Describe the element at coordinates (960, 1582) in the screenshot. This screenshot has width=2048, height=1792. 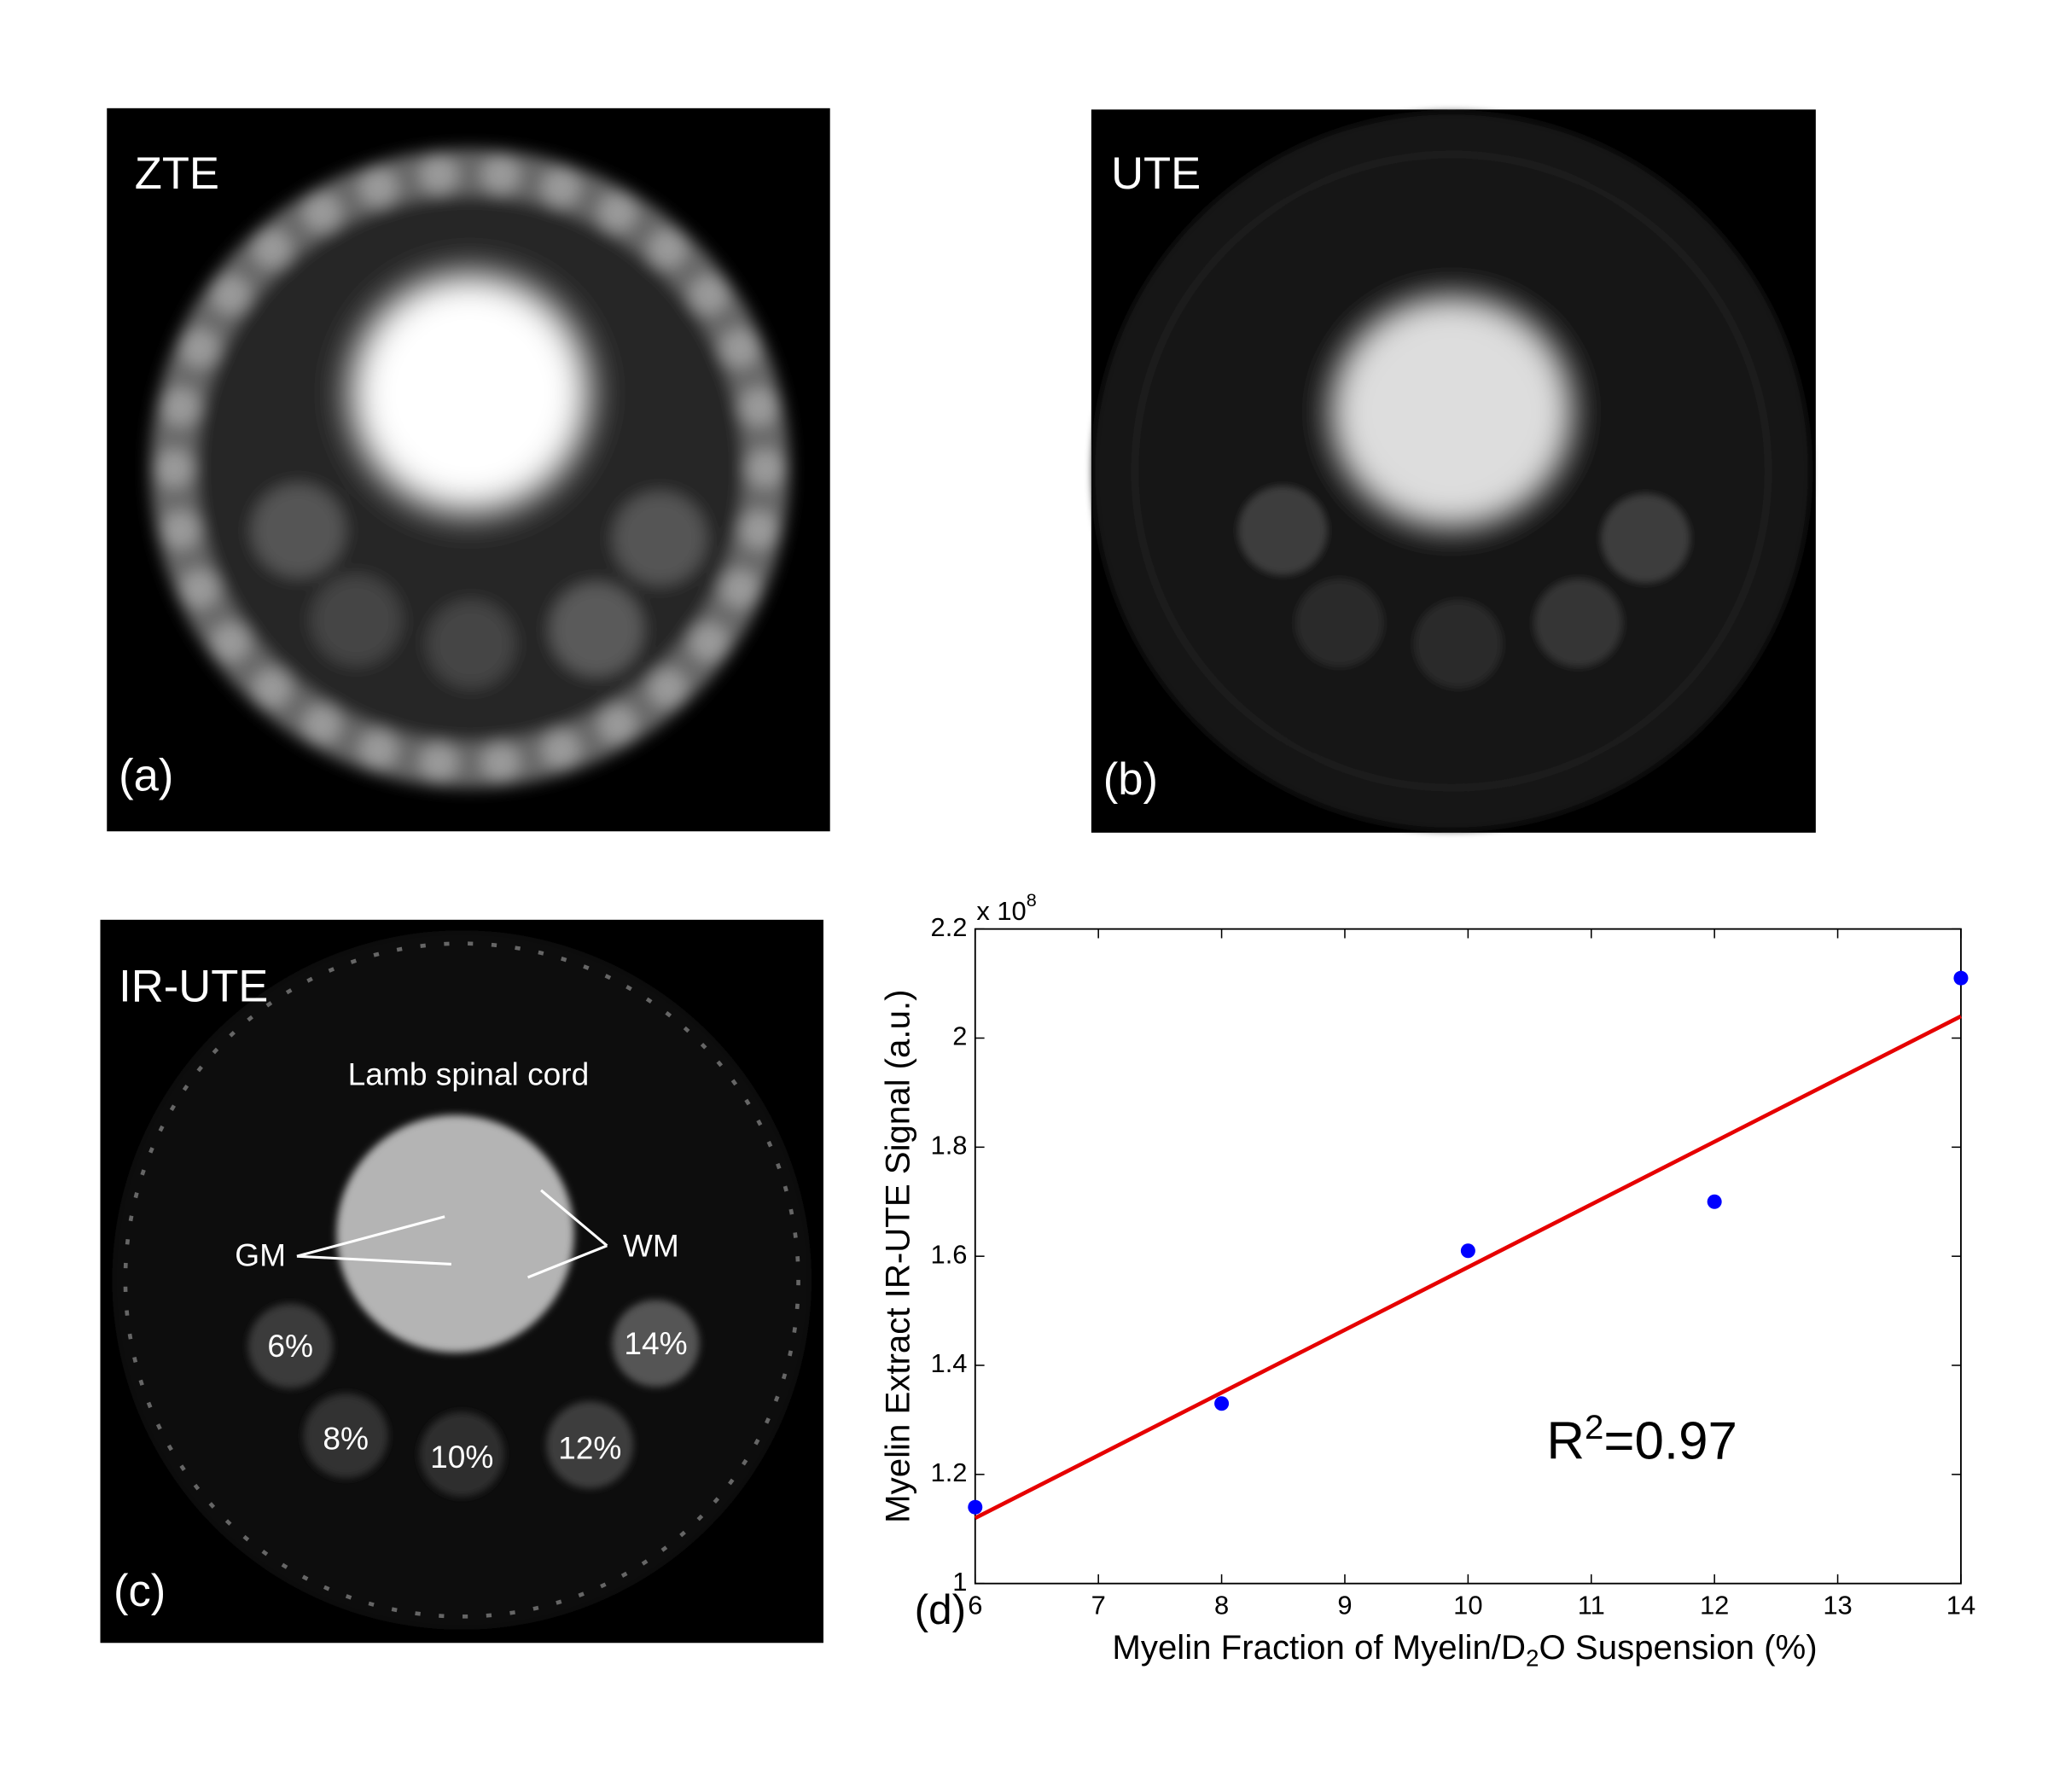
I see `y-tick-label: 1` at that location.